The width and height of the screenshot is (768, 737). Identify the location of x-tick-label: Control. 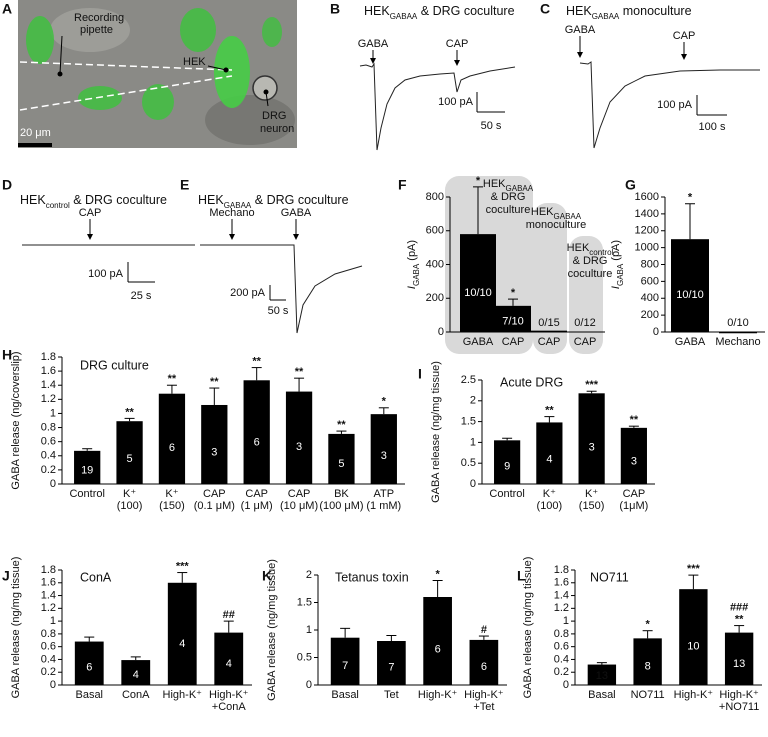
(86, 494).